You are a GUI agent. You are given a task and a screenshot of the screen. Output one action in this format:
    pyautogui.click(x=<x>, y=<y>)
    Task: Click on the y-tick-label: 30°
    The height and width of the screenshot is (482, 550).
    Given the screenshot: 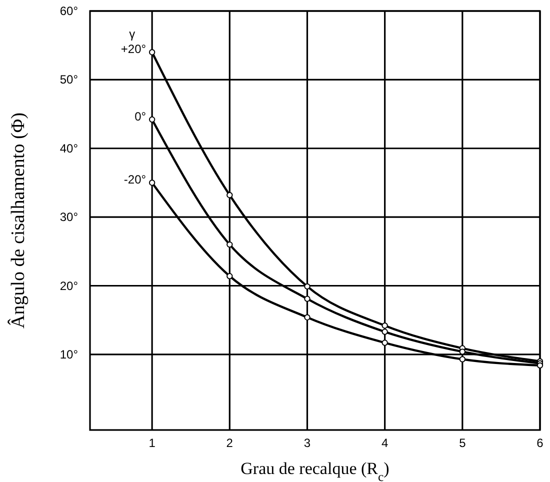 What is the action you would take?
    pyautogui.click(x=69, y=217)
    